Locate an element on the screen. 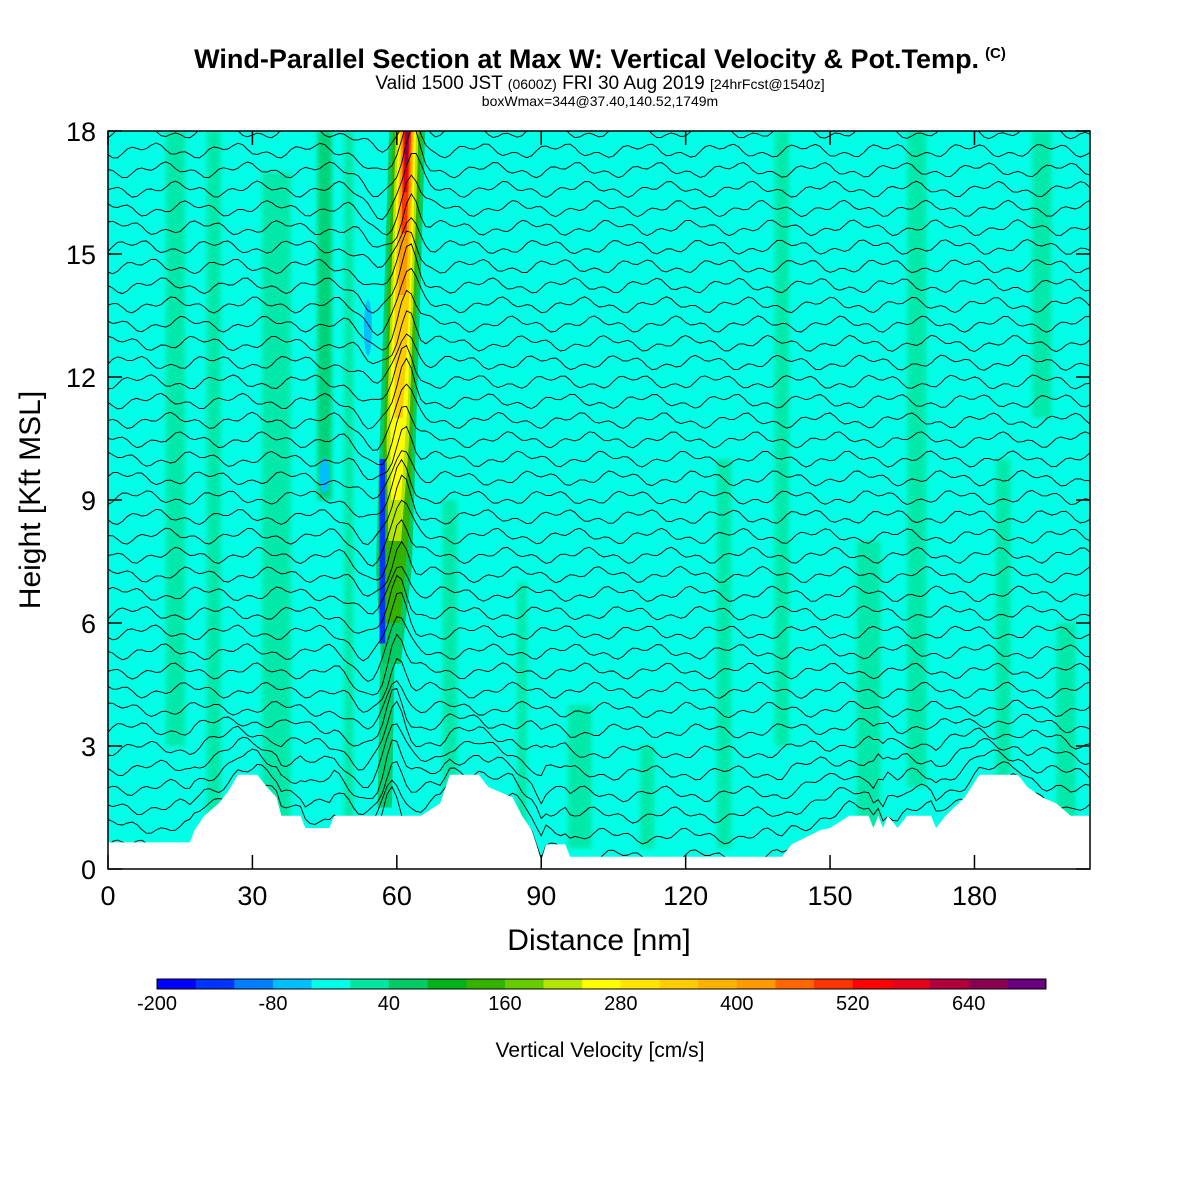 The image size is (1200, 1200). x-tick-label: 30 is located at coordinates (252, 896).